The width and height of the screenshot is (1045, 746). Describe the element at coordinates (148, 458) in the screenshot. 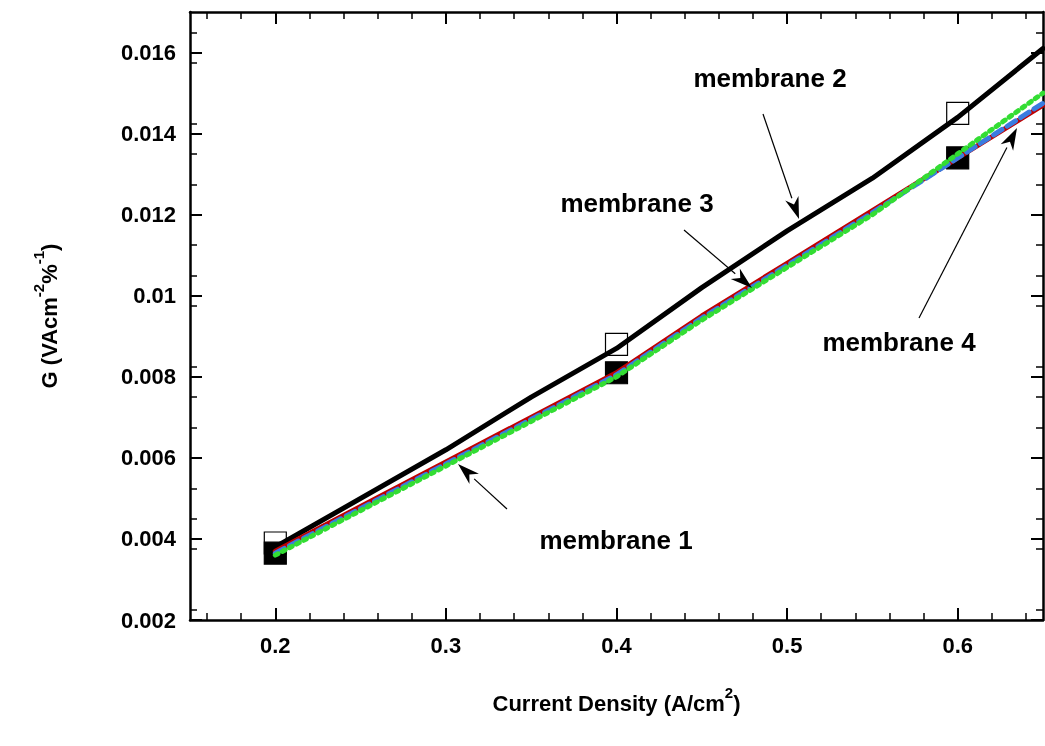

I see `y-tick-label: 0.006` at that location.